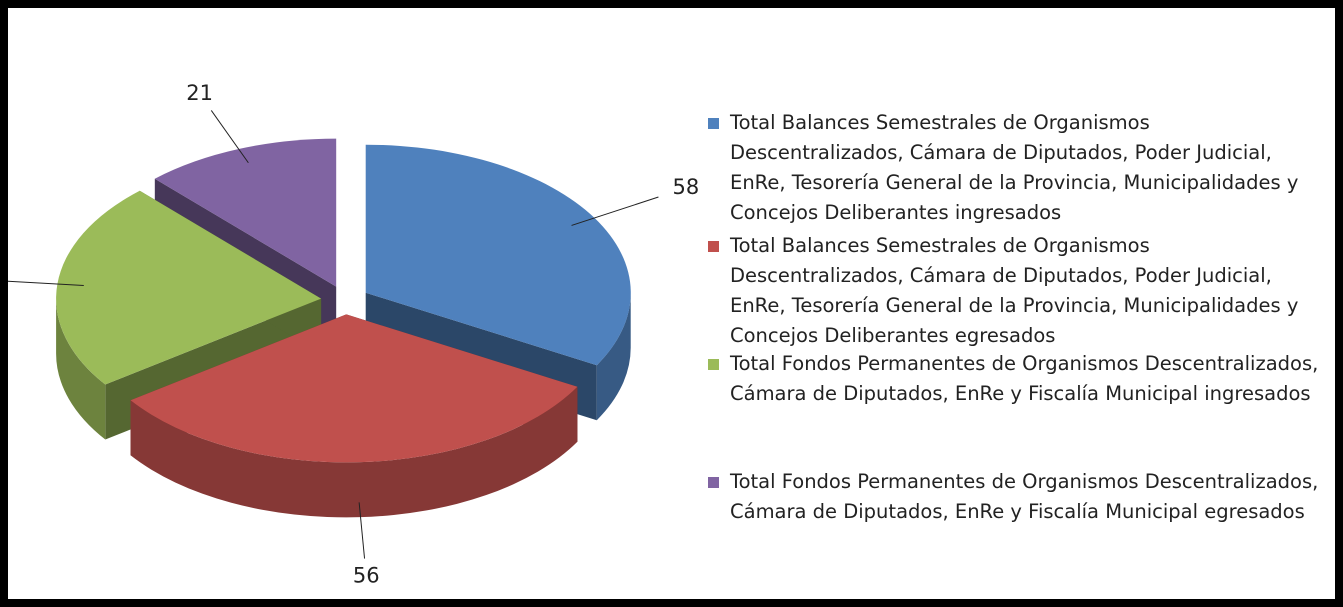  What do you see at coordinates (199, 93) in the screenshot?
I see `data-label: 21` at bounding box center [199, 93].